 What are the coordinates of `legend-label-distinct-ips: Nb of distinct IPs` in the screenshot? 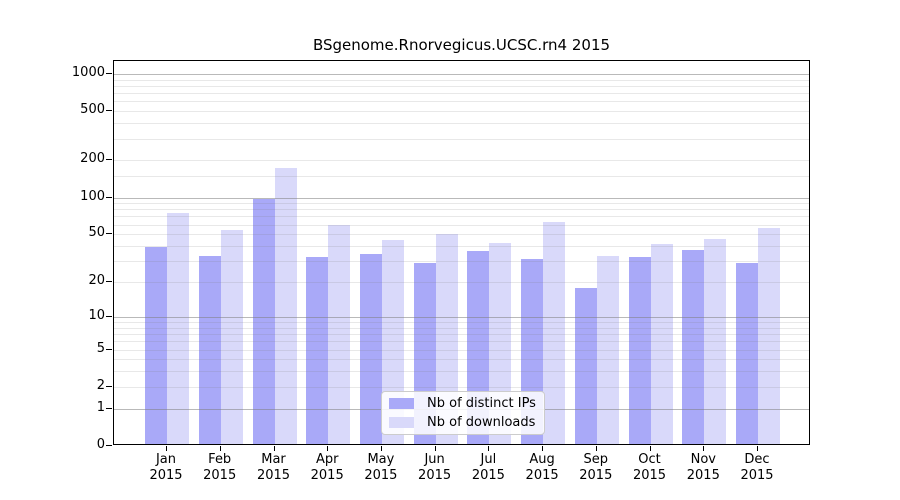 It's located at (481, 403).